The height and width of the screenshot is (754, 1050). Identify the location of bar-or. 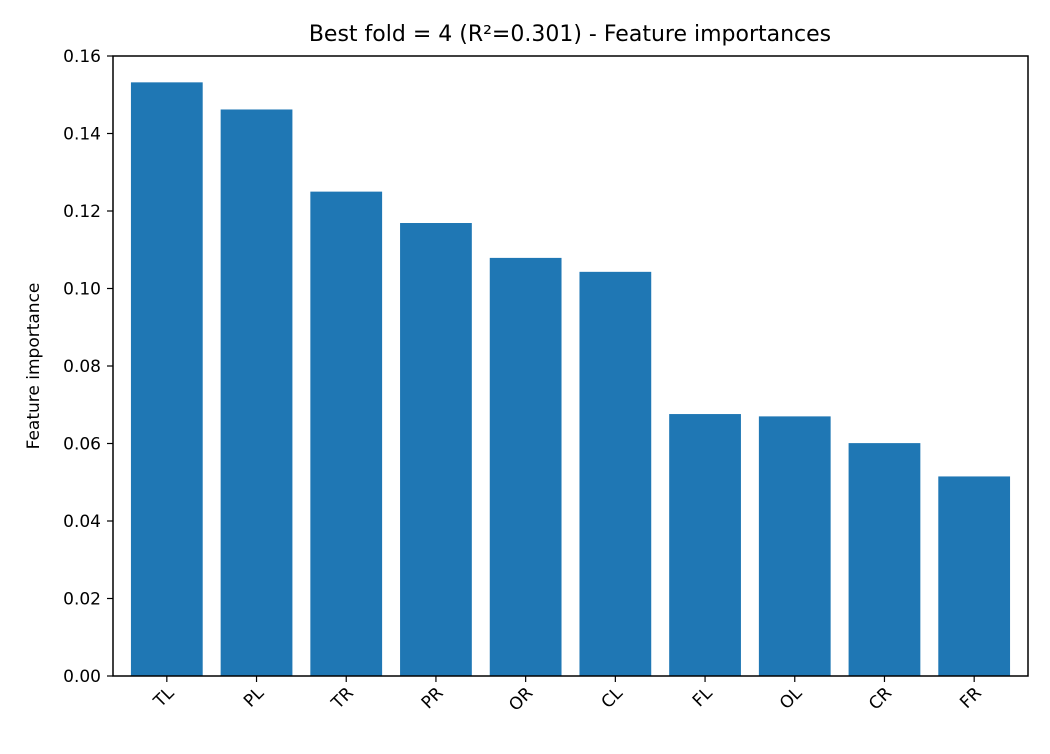
(525, 466).